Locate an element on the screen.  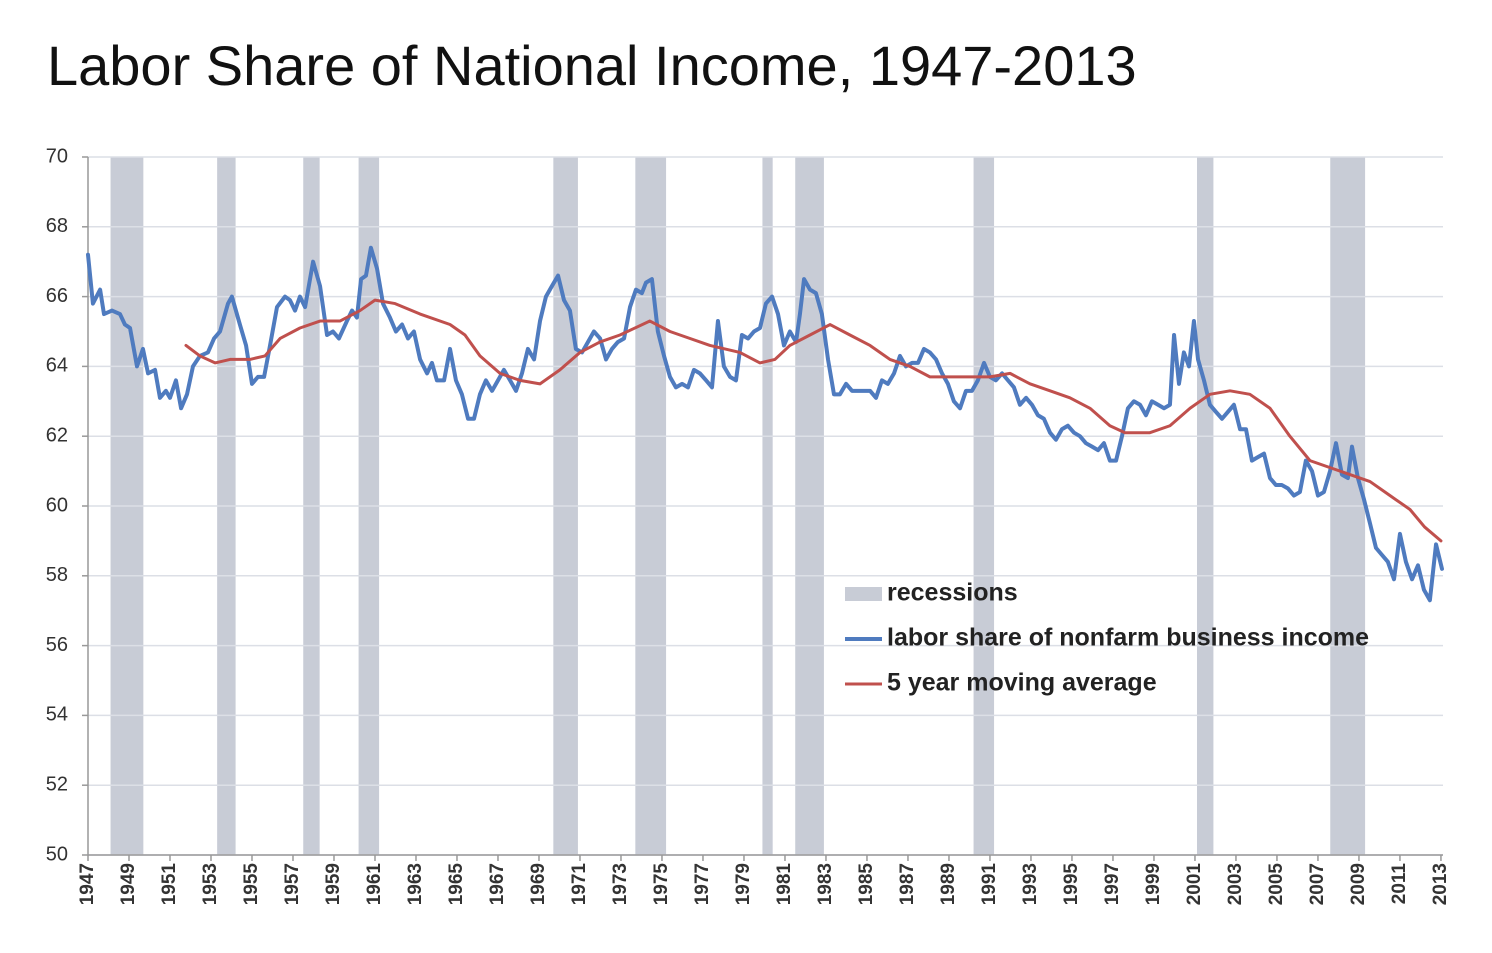
x-tick-label: 1963 is located at coordinates (415, 884).